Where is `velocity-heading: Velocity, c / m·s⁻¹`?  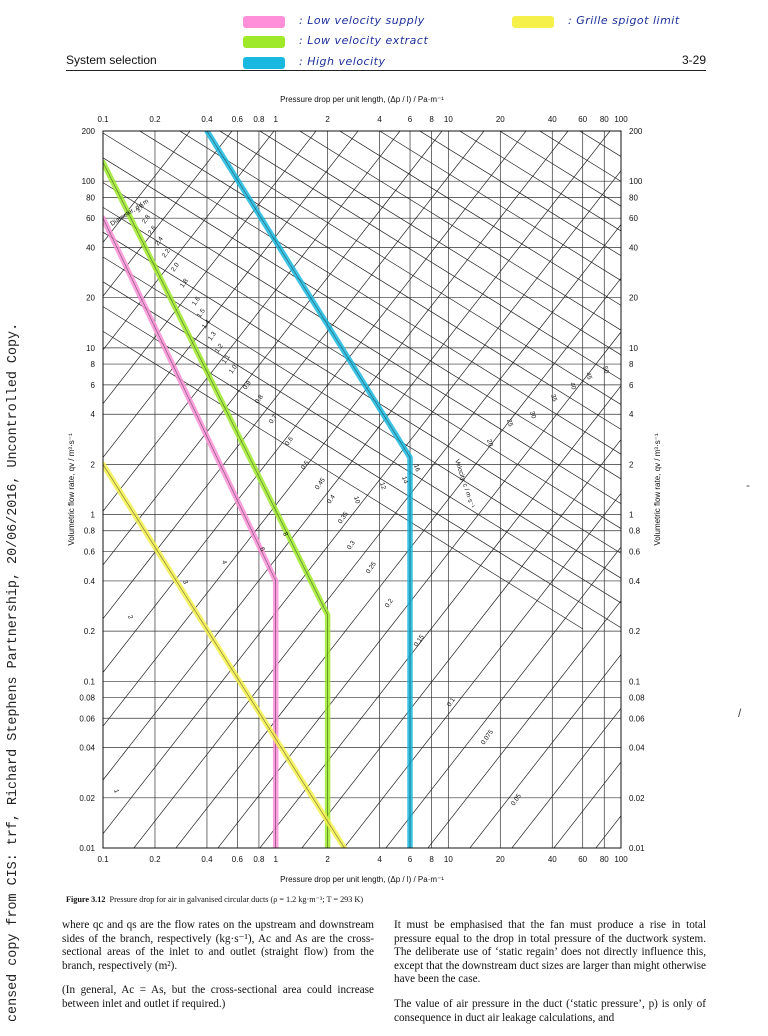 velocity-heading: Velocity, c / m·s⁻¹ is located at coordinates (464, 483).